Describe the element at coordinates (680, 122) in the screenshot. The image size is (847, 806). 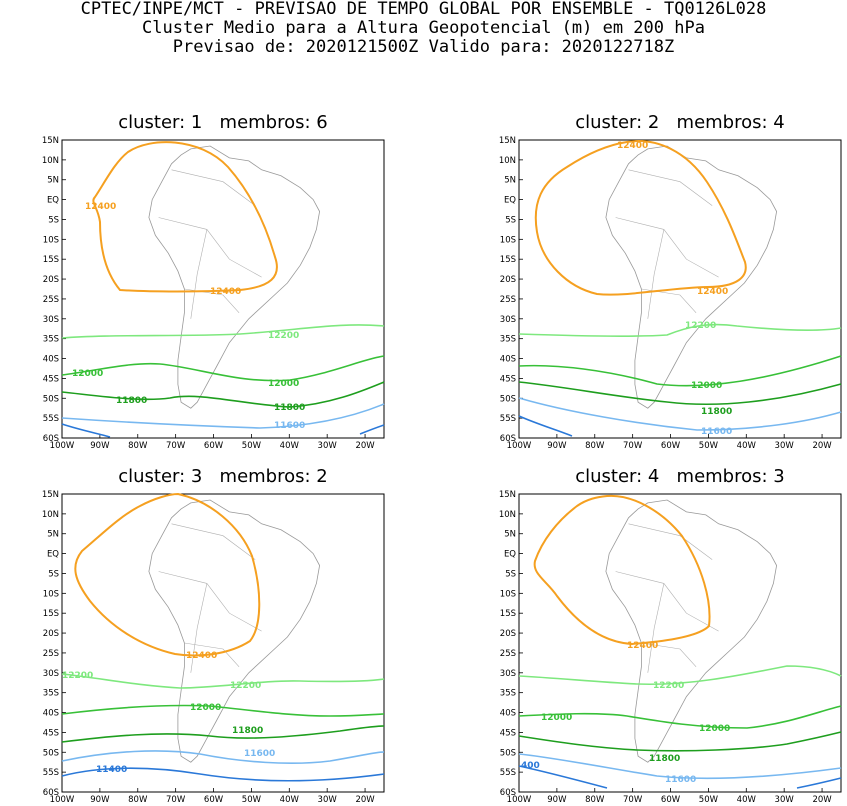
I see `panel-title: cluster: 2 membros: 4` at that location.